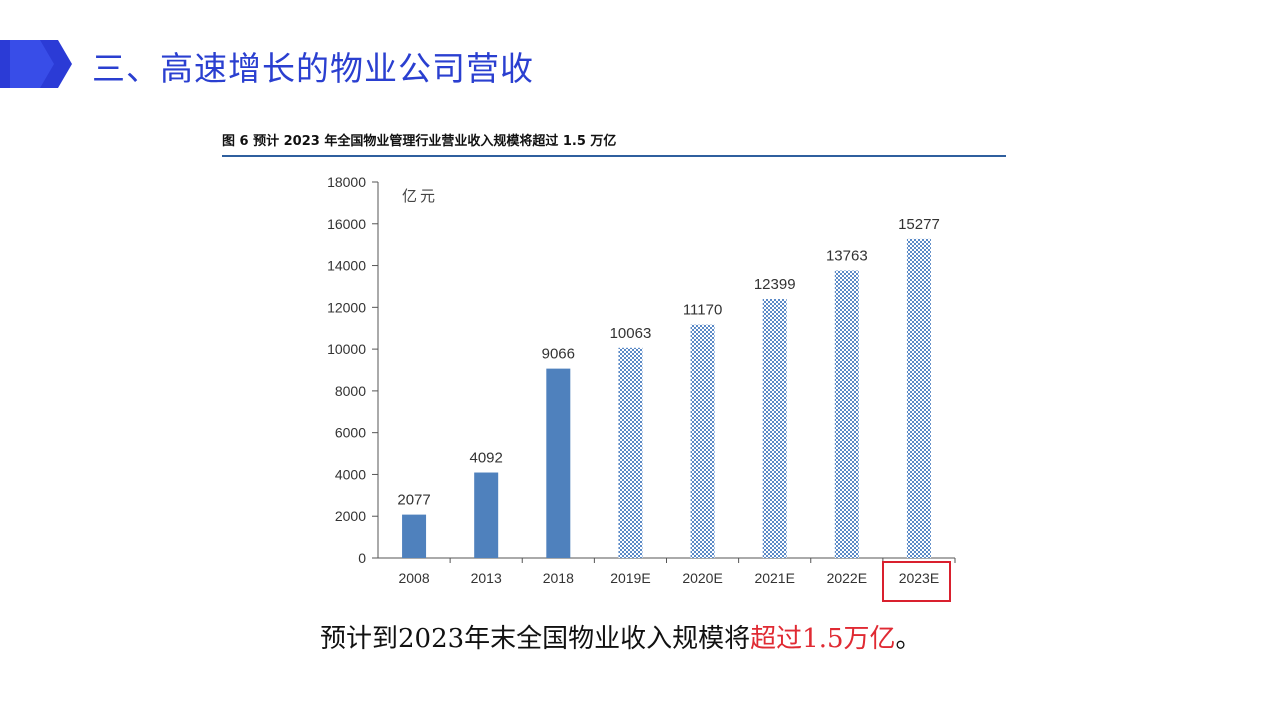 Image resolution: width=1276 pixels, height=714 pixels. What do you see at coordinates (413, 578) in the screenshot?
I see `x-tick-label: 2008` at bounding box center [413, 578].